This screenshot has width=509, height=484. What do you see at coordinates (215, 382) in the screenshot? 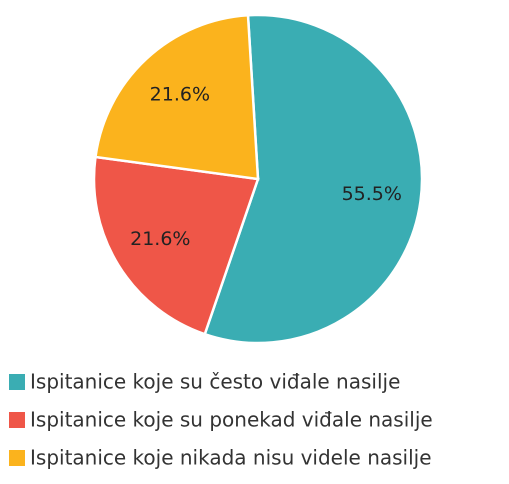
I see `legend-label: Ispitanice koje su često viđale nasilje` at bounding box center [215, 382].